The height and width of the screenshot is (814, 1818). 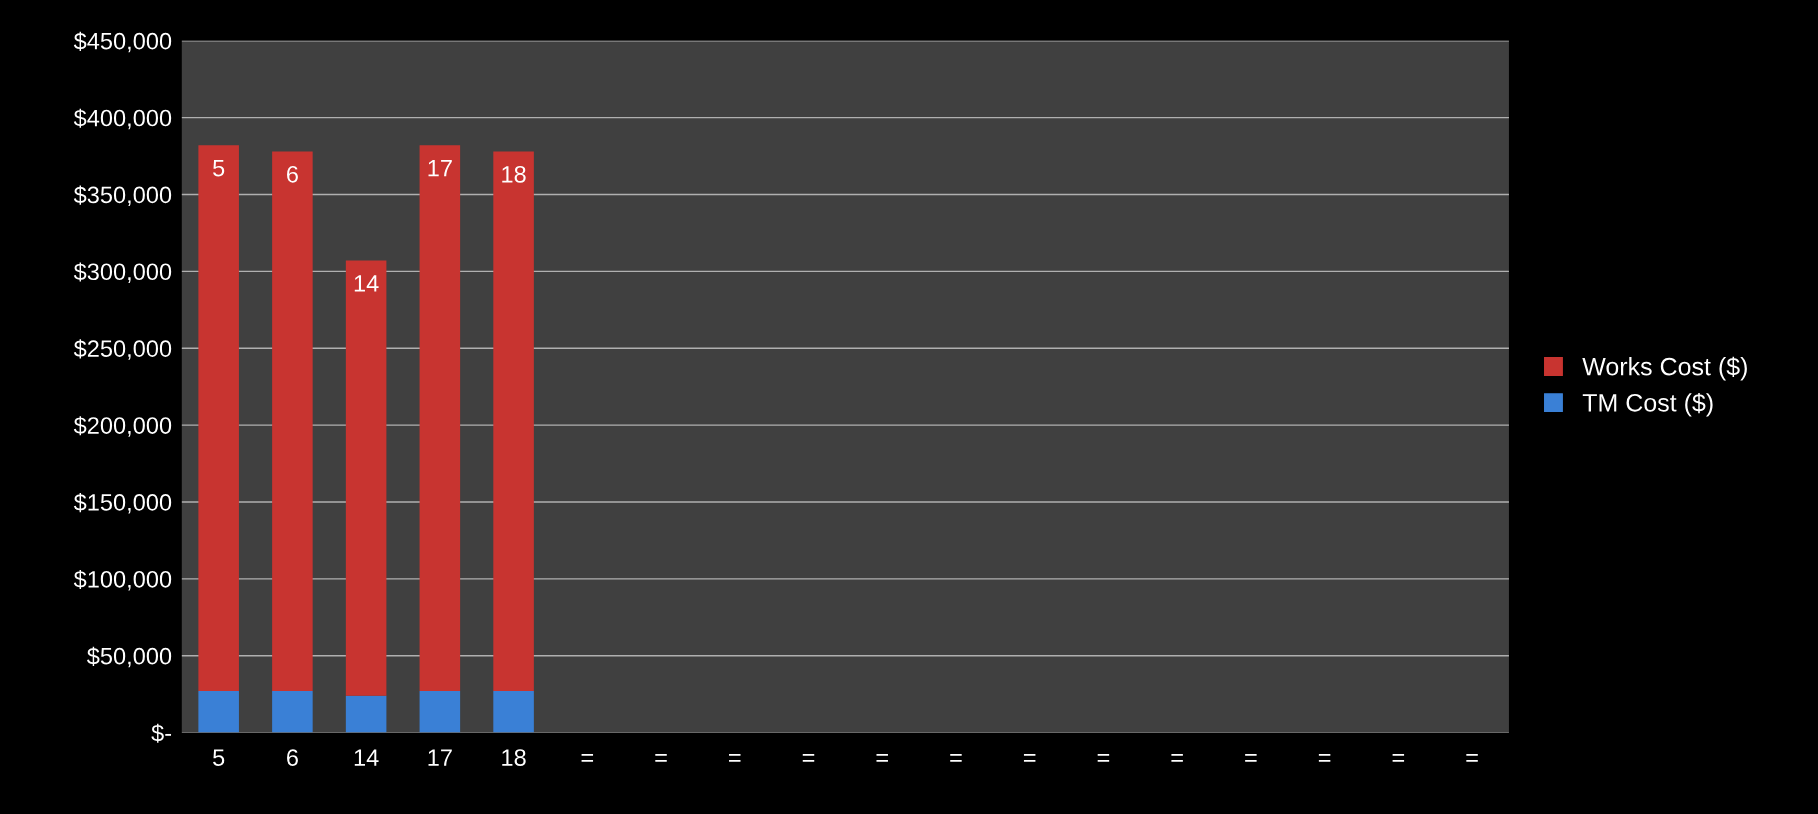 I want to click on x-tick-label: 17, so click(x=440, y=757).